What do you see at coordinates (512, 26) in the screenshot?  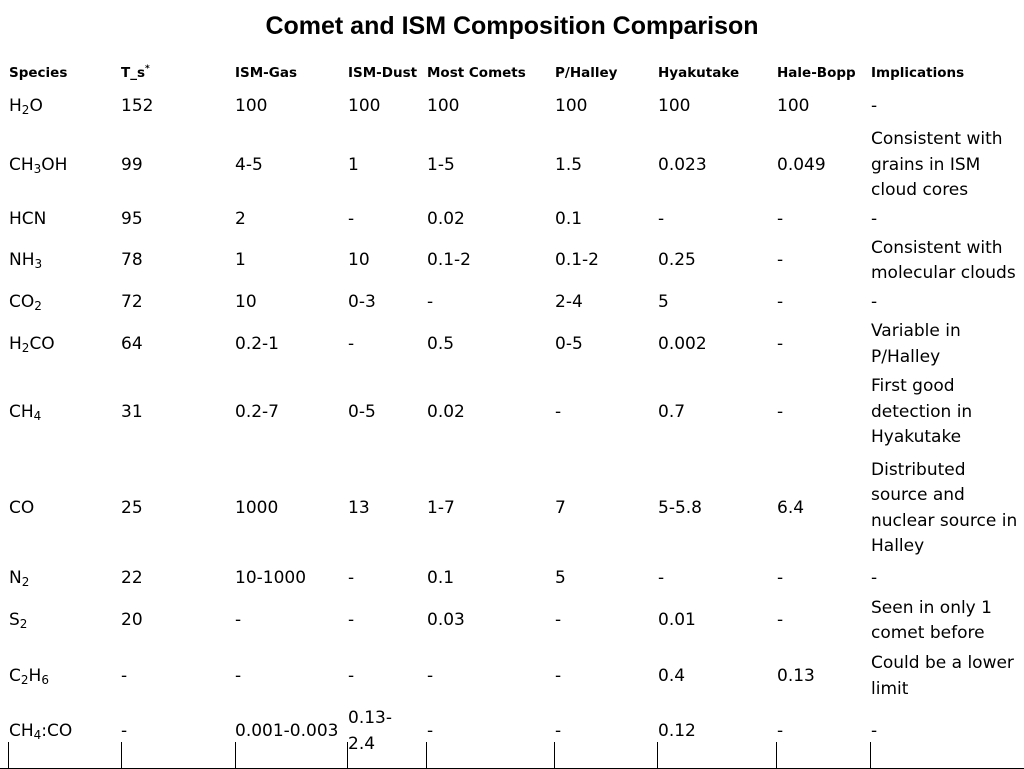 I see `page-title: Comet and ISM Composition Comparison` at bounding box center [512, 26].